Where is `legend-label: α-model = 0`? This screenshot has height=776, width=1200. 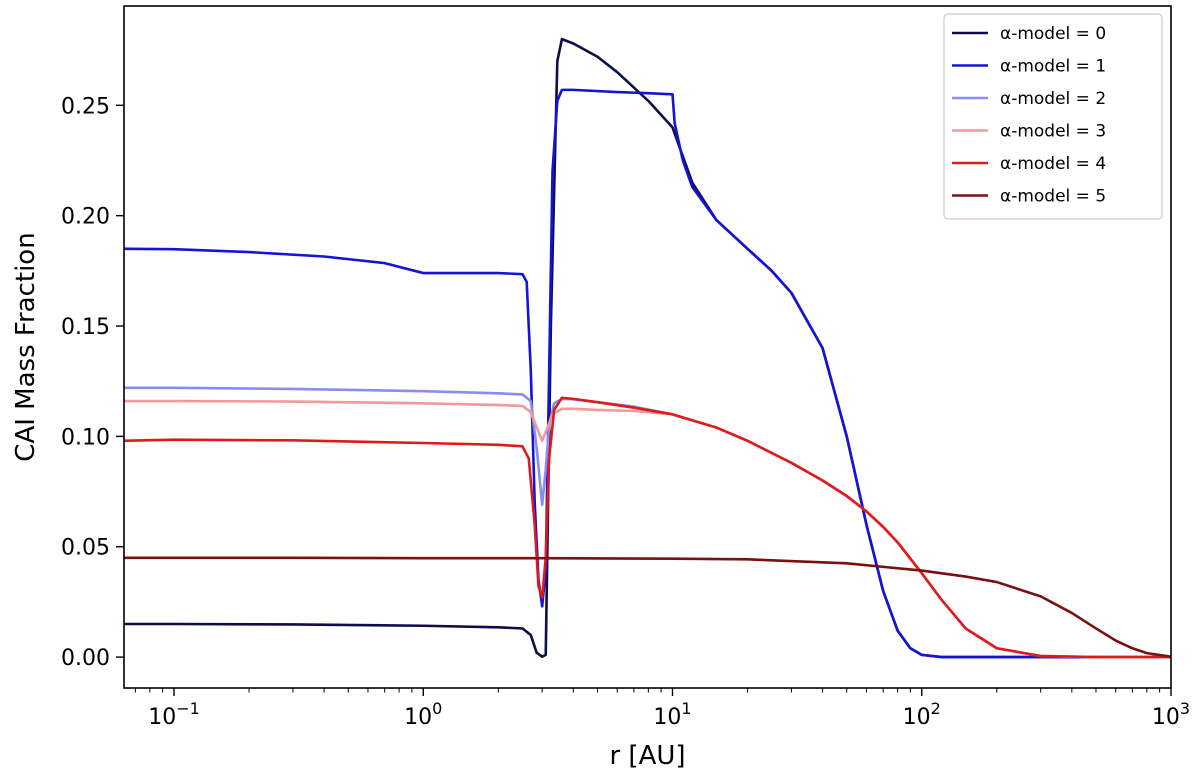
legend-label: α-model = 0 is located at coordinates (1053, 34).